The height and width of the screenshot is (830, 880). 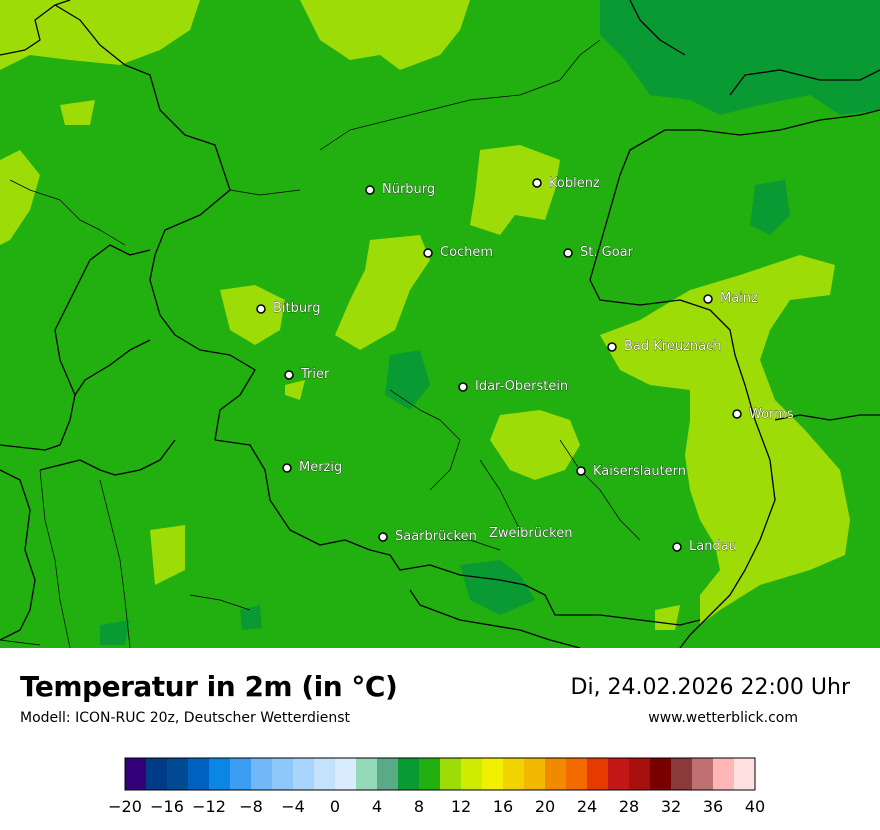 What do you see at coordinates (320, 467) in the screenshot?
I see `city-label-merzig: Merzig` at bounding box center [320, 467].